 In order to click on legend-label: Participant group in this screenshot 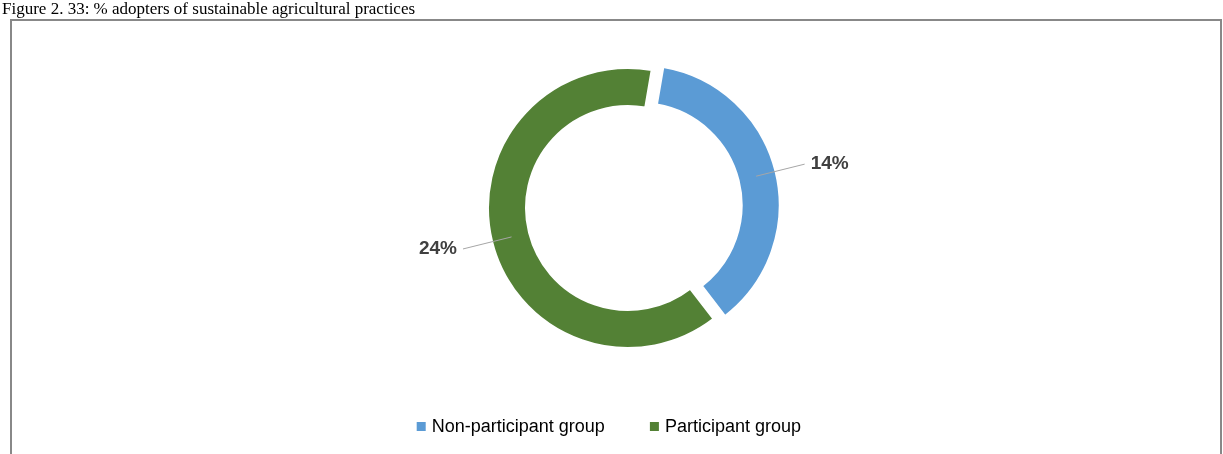, I will do `click(732, 425)`.